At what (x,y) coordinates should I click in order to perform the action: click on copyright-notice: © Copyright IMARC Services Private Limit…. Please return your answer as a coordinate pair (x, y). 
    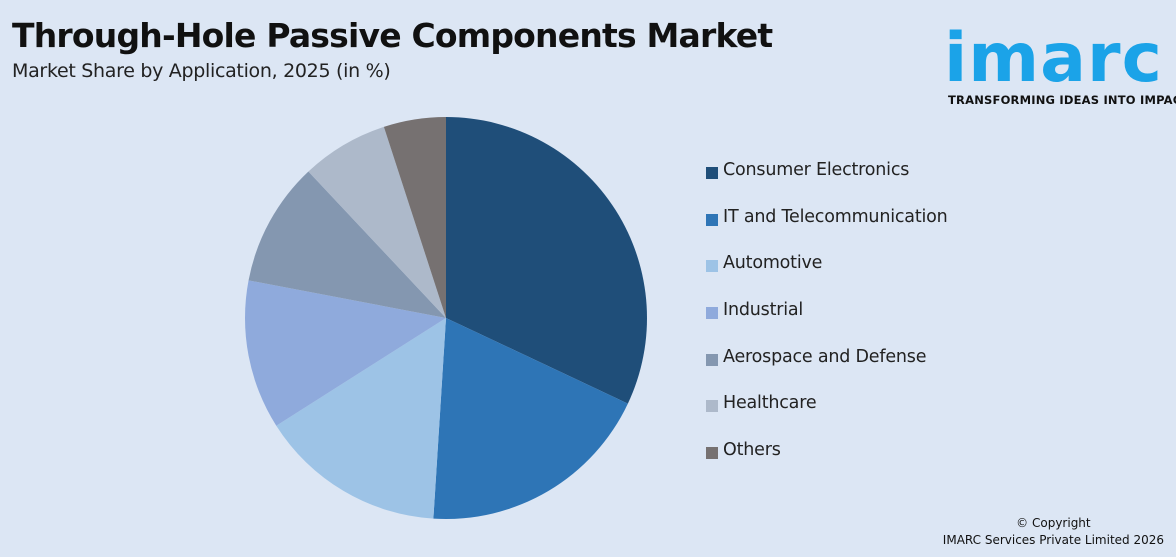
    Looking at the image, I should click on (1053, 532).